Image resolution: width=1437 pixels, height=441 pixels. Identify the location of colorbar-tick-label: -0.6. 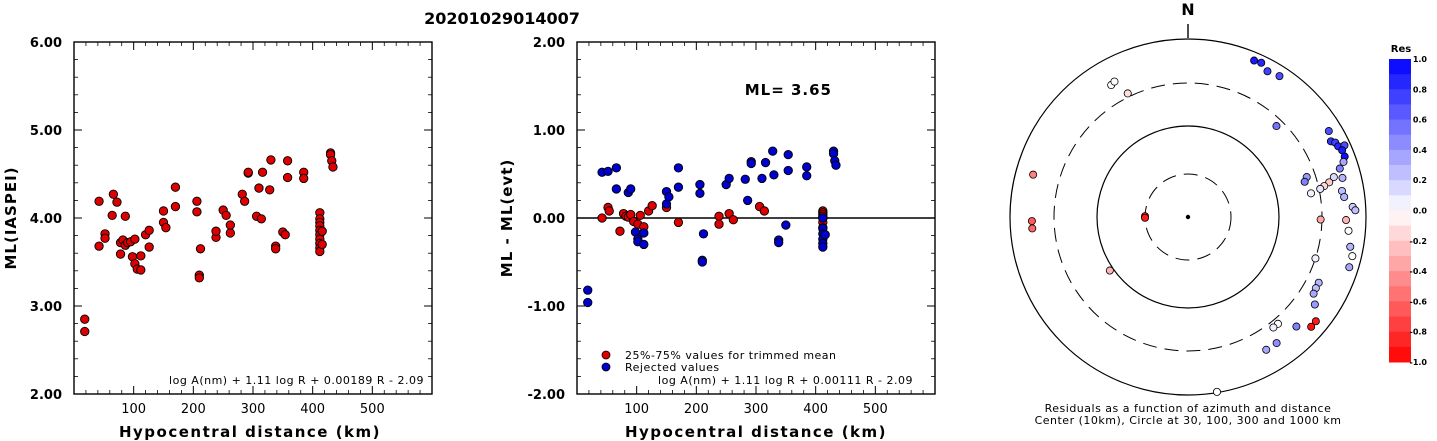
(1419, 301).